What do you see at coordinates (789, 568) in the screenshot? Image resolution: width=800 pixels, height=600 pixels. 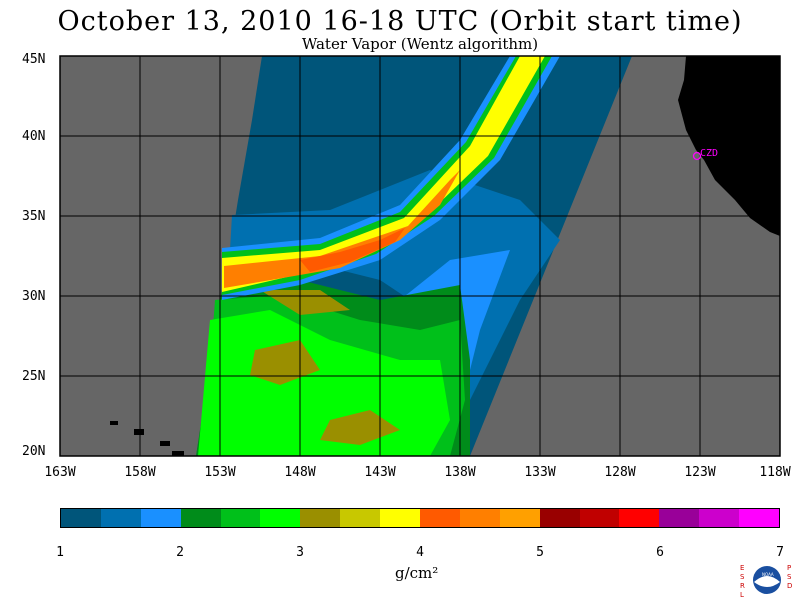 I see `svg-text: P` at bounding box center [789, 568].